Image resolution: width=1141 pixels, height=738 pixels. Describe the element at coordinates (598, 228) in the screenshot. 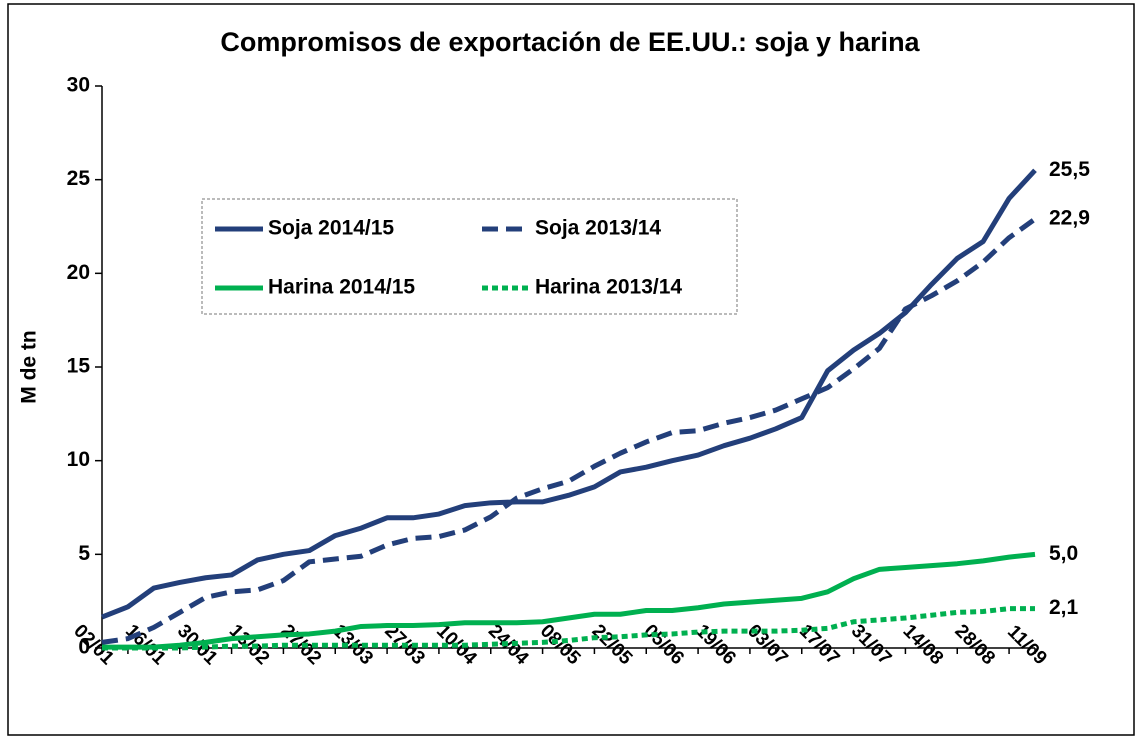

I see `legend-label: Soja 2013/14` at that location.